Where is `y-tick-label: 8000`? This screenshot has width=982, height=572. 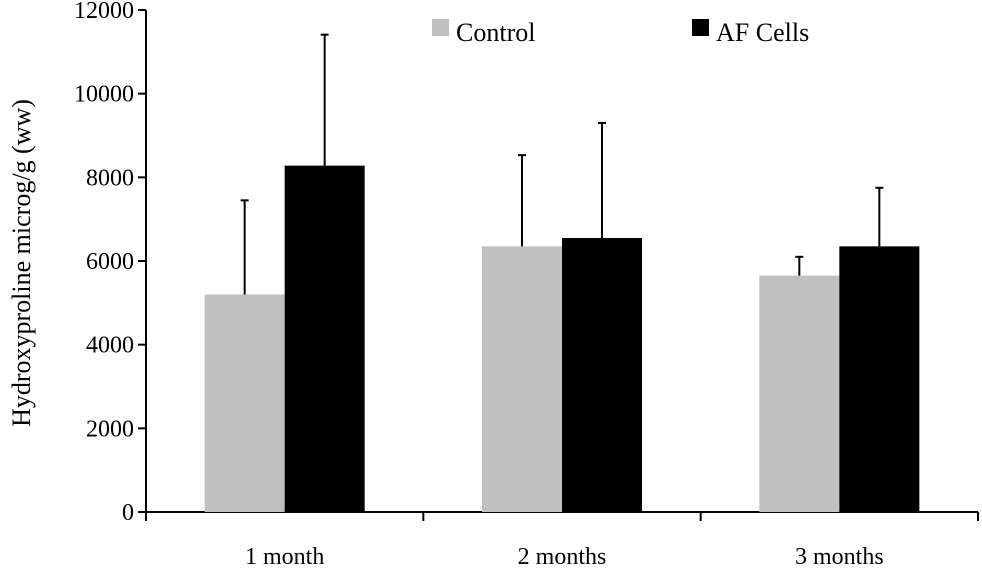
y-tick-label: 8000 is located at coordinates (110, 178).